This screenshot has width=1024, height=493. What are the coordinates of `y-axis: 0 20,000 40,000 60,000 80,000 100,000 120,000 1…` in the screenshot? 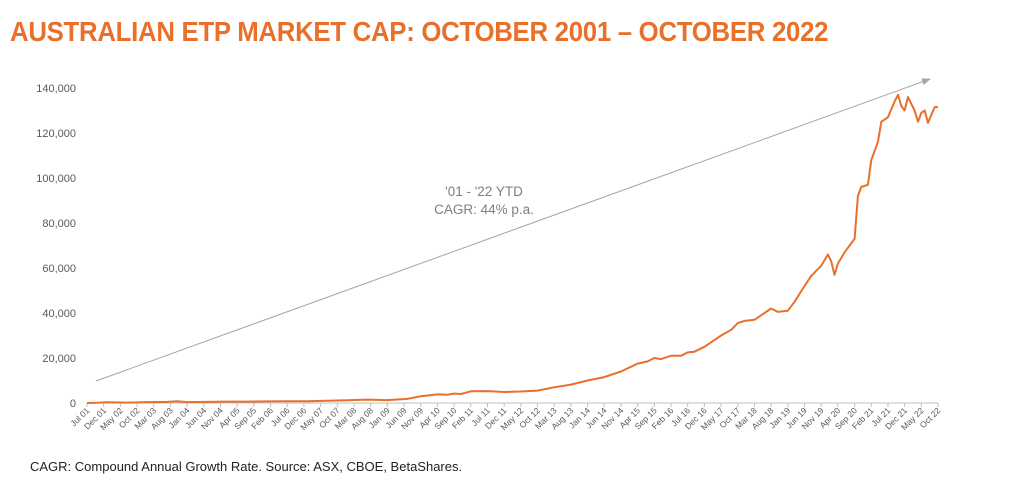 It's located at (56, 246).